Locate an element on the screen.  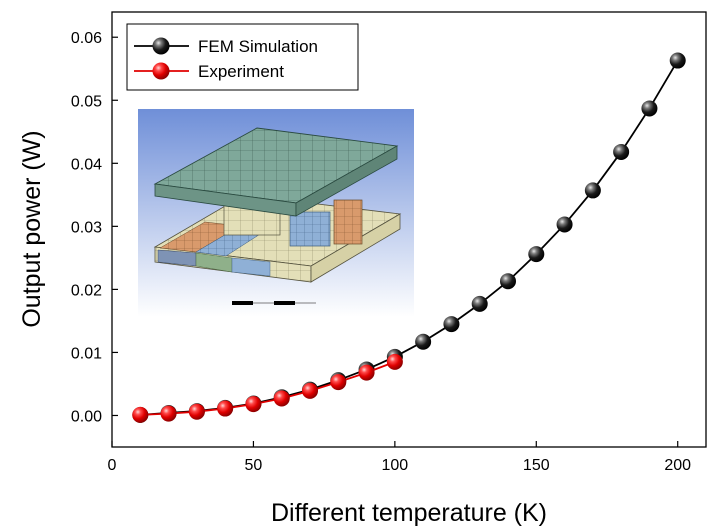
x-axis-title: Different temperature (K) is located at coordinates (409, 513).